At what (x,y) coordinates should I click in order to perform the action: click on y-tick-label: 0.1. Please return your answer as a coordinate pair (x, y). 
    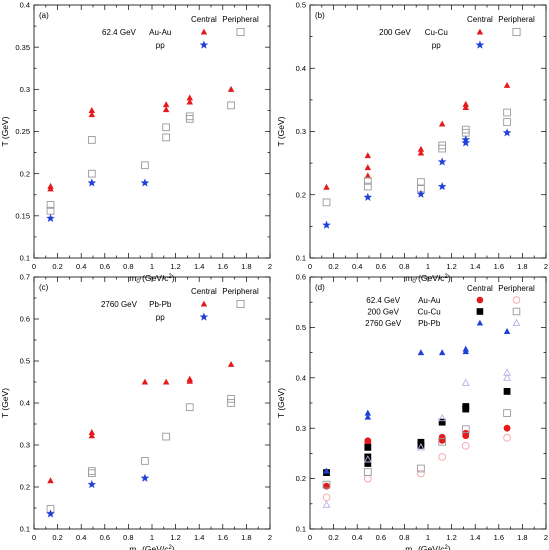
    Looking at the image, I should click on (25, 529).